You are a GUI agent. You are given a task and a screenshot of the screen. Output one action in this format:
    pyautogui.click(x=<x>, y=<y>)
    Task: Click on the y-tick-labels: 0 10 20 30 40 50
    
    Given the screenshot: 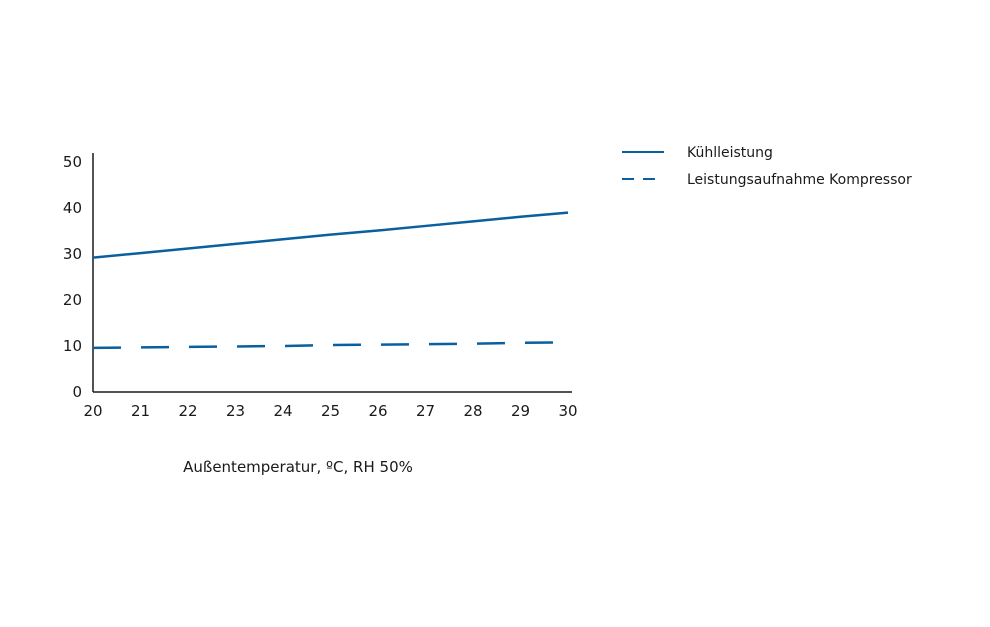 What is the action you would take?
    pyautogui.click(x=72, y=277)
    